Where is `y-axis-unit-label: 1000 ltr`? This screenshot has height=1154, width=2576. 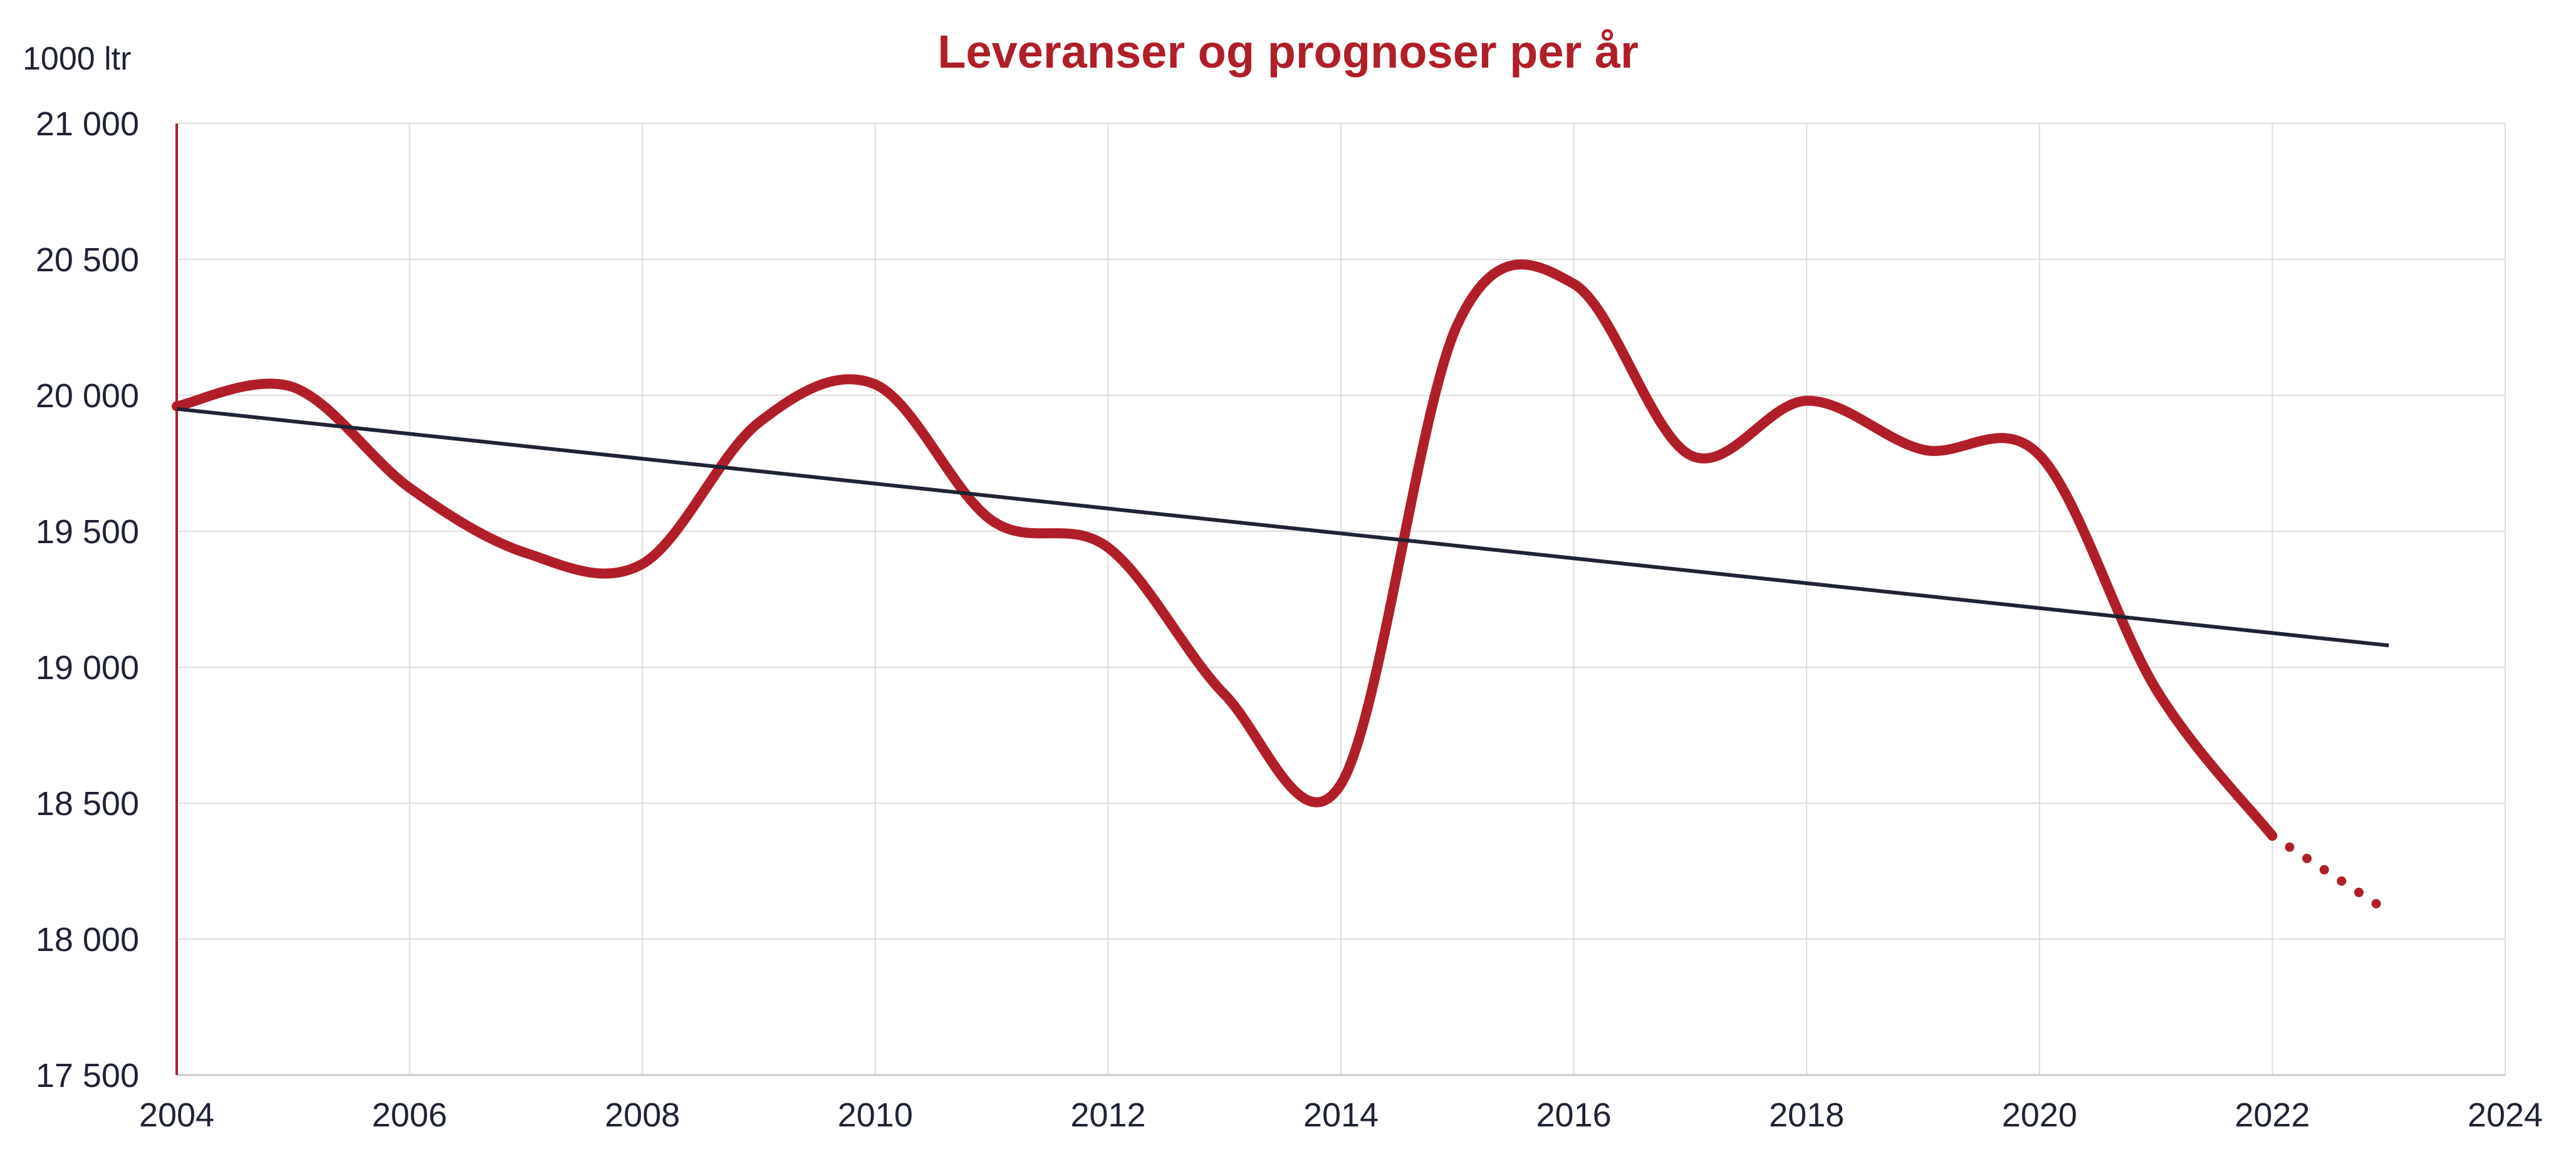
y-axis-unit-label: 1000 ltr is located at coordinates (77, 59).